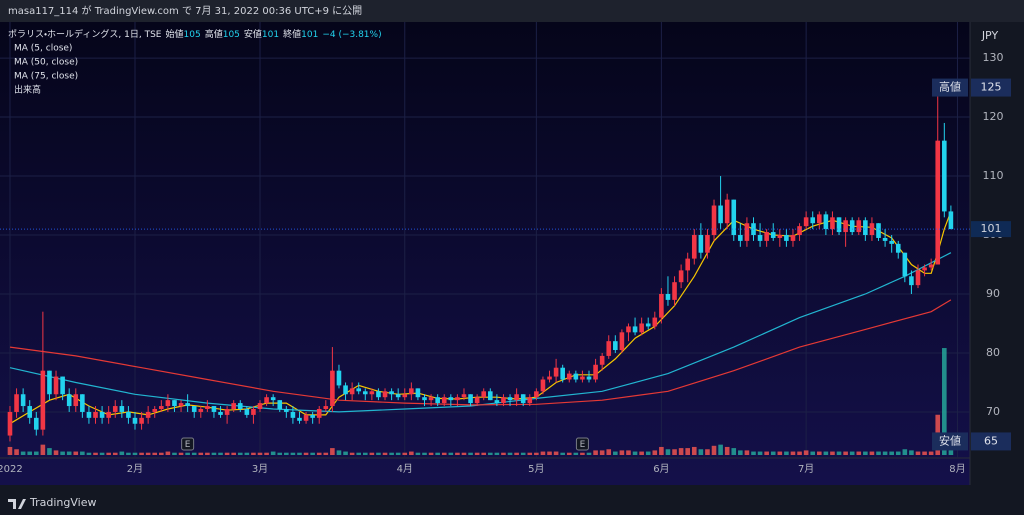  What do you see at coordinates (536, 469) in the screenshot?
I see `x-tick-label: 5月` at bounding box center [536, 469].